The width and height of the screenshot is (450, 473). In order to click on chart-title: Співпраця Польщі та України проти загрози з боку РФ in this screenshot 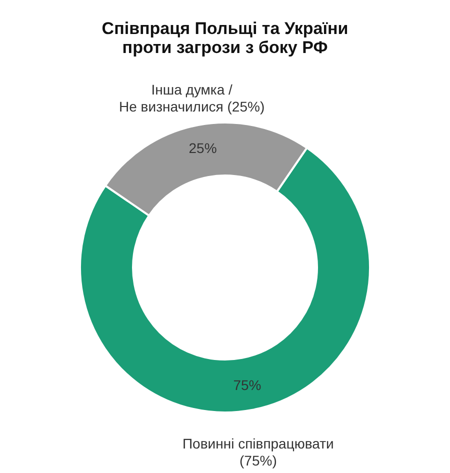, I will do `click(225, 38)`.